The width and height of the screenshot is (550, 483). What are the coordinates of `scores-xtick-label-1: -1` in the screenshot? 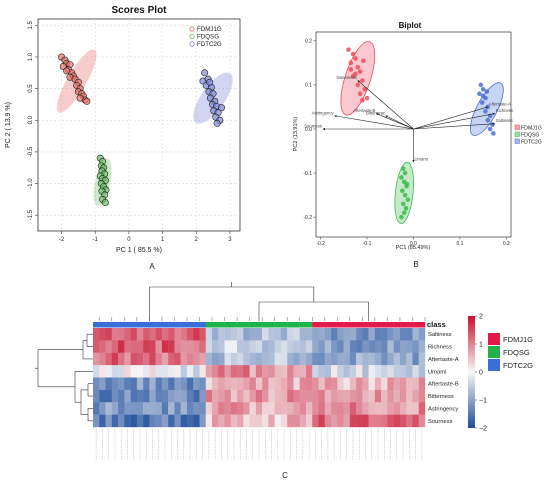 It's located at (96, 240).